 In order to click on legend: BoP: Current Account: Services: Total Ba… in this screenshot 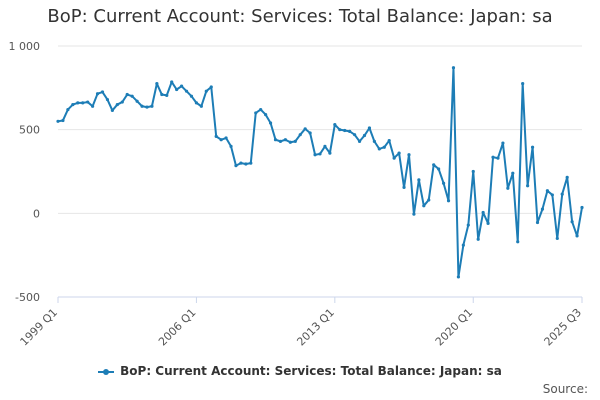, I will do `click(300, 371)`.